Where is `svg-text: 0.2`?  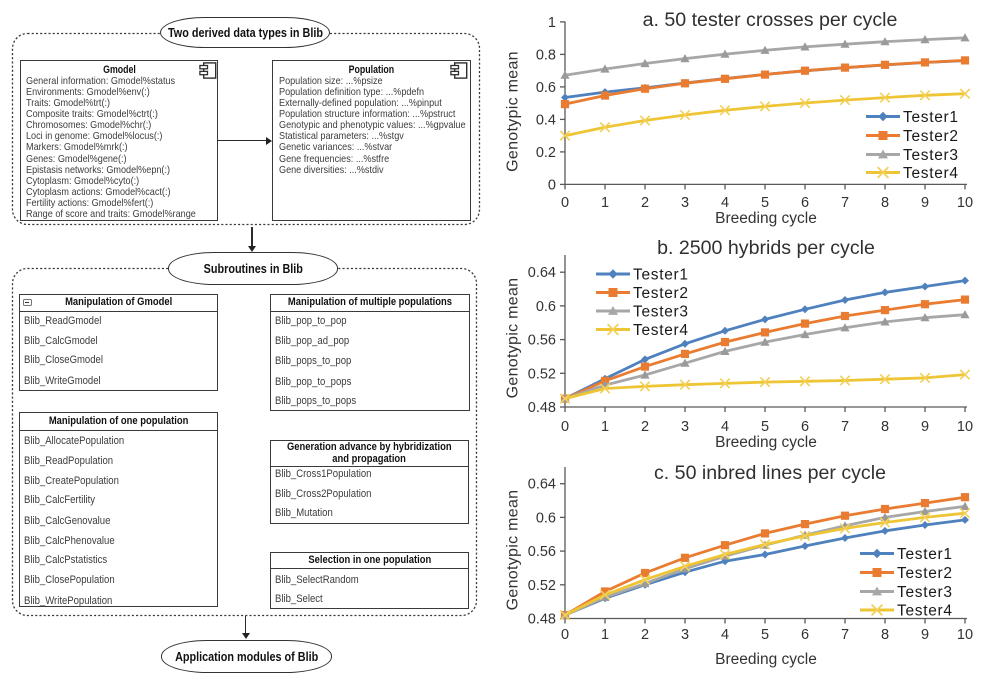 svg-text: 0.2 is located at coordinates (546, 153).